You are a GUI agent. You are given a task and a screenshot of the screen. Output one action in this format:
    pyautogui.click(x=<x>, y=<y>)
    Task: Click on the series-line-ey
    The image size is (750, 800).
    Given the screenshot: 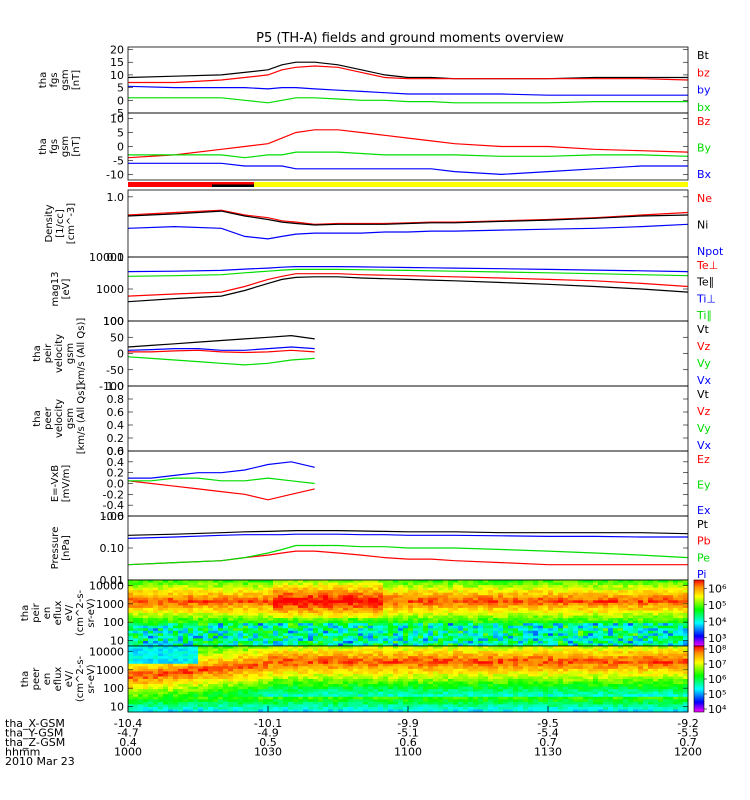 What is the action you would take?
    pyautogui.click(x=221, y=481)
    